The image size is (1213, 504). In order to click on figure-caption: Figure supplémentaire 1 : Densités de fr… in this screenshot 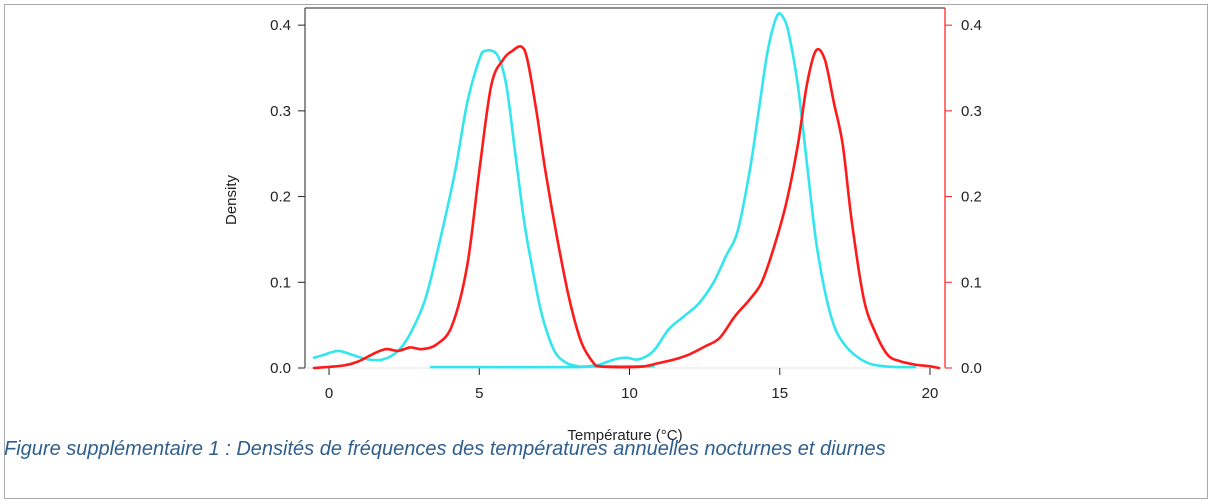, I will do `click(445, 449)`.